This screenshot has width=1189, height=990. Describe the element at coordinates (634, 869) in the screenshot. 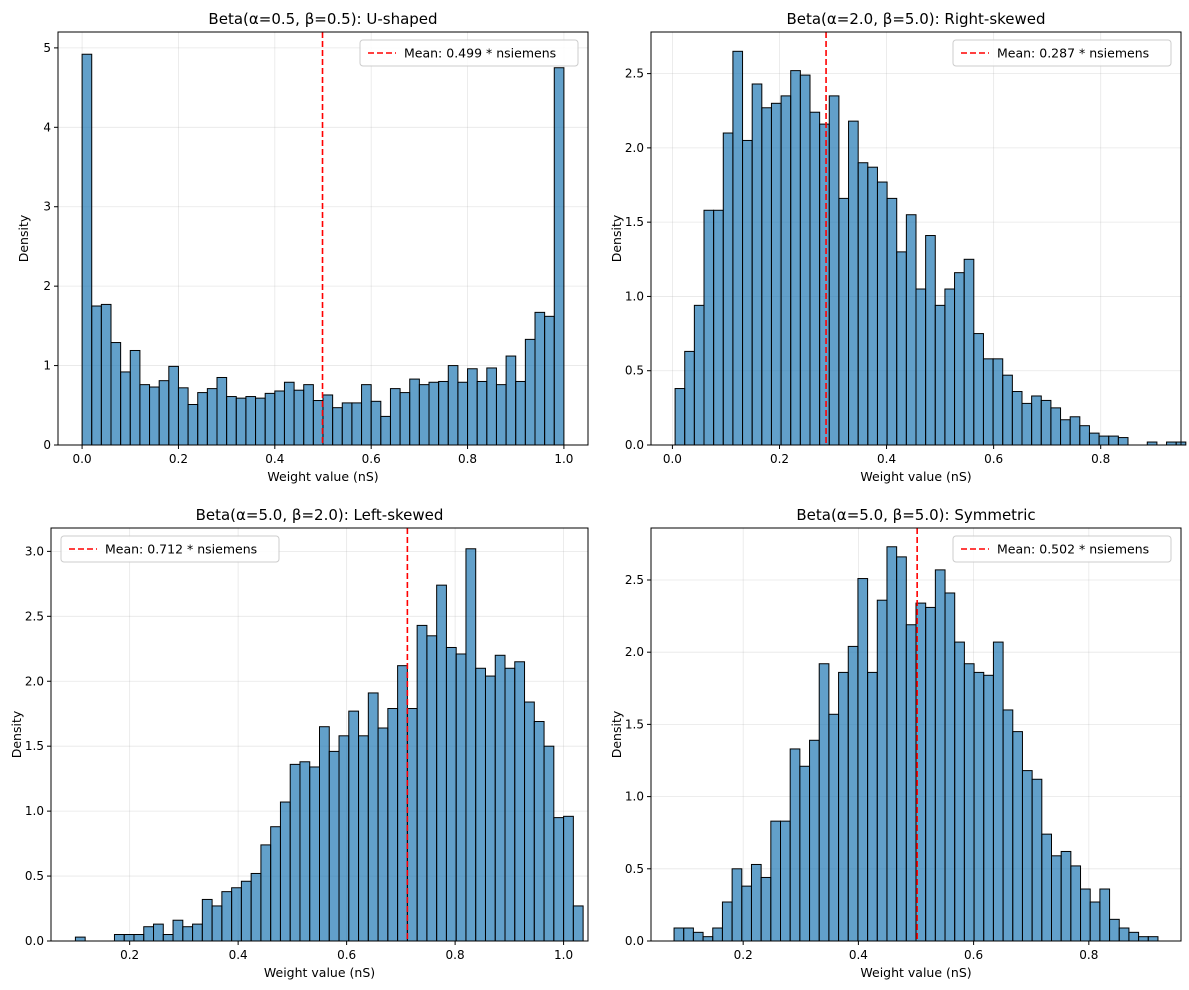

I see `chart-4-ytick-label-1: 0.5` at that location.